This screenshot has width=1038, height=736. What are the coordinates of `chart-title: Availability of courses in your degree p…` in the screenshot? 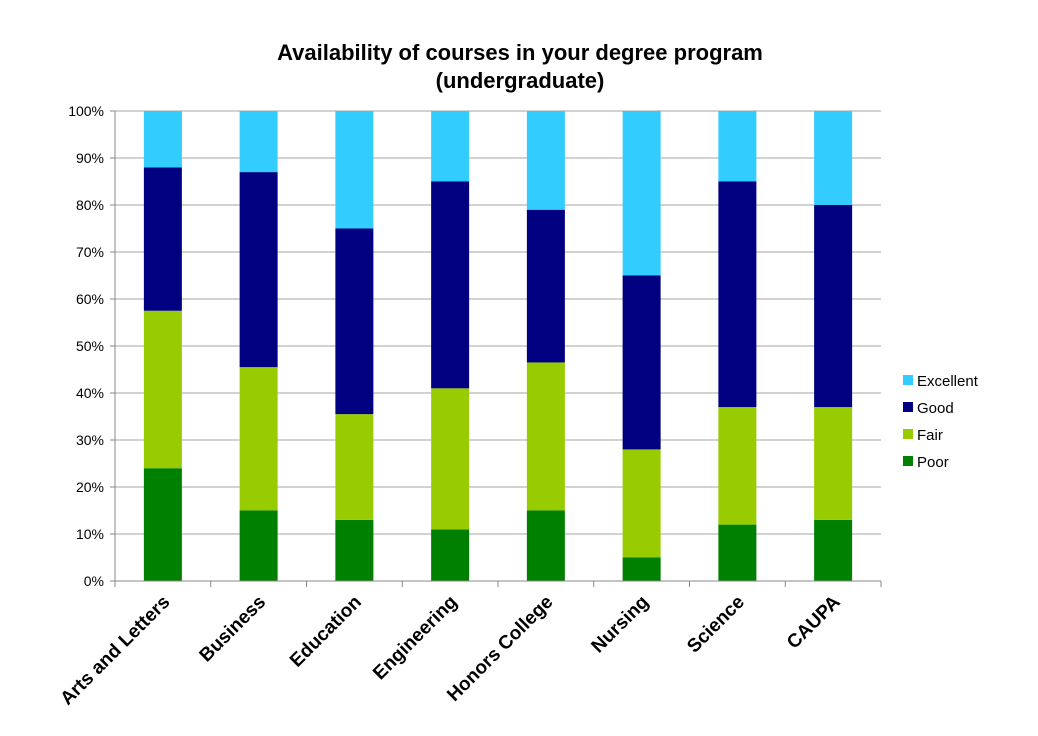 It's located at (520, 52).